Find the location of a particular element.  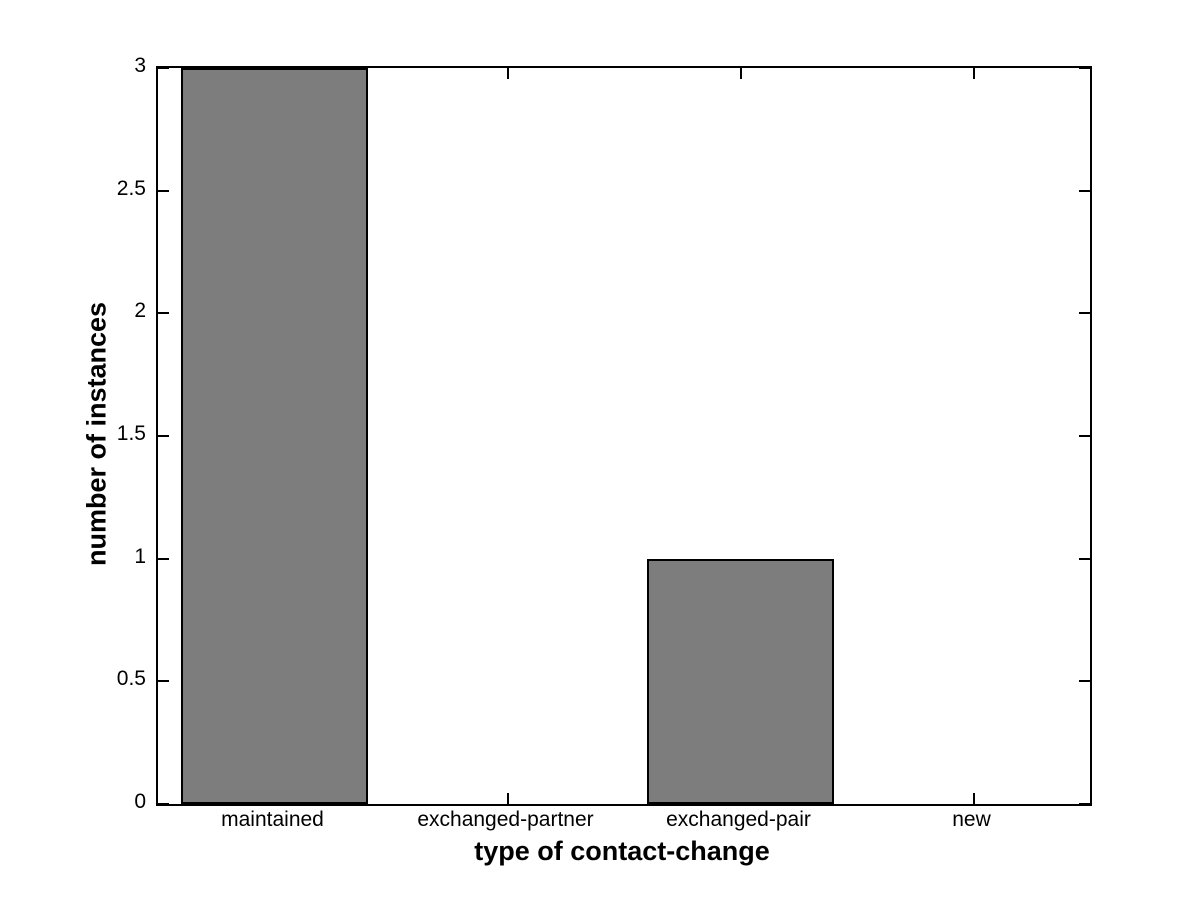

x-tick-label: exchanged-partner is located at coordinates (505, 819).